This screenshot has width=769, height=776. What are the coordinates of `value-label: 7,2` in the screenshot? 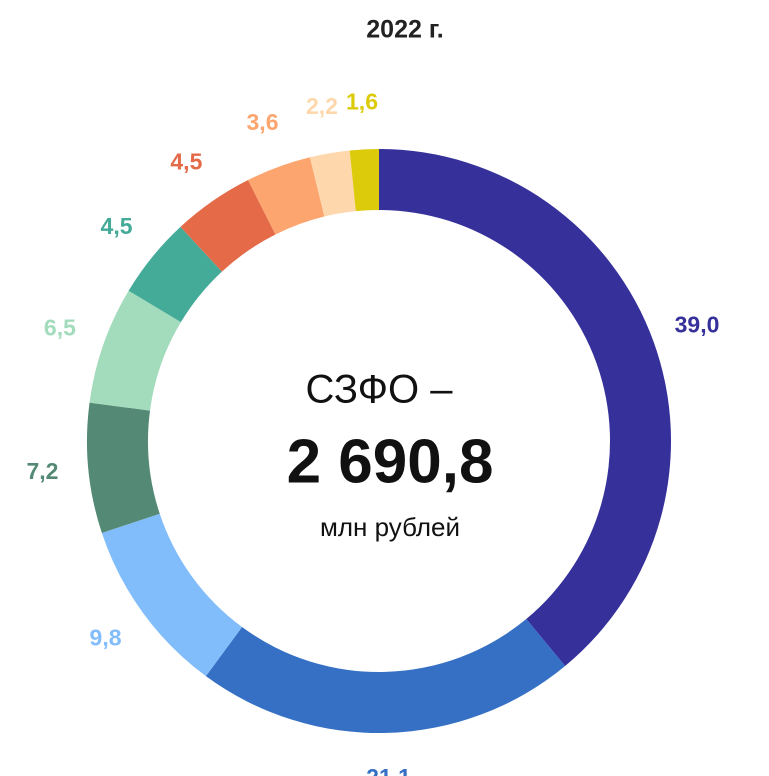 It's located at (43, 471).